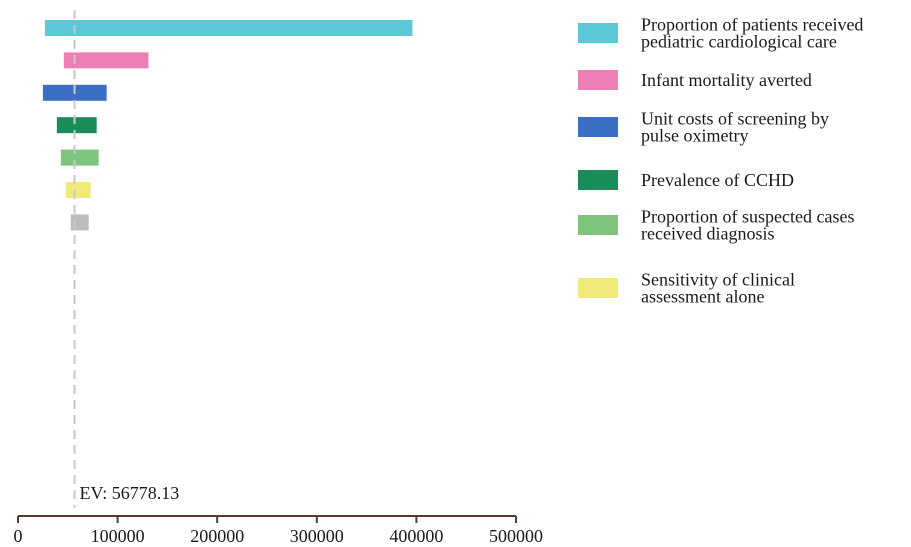 This screenshot has width=911, height=547. What do you see at coordinates (278, 530) in the screenshot?
I see `x-axis: 0 100000 200000 300000 400000 500000` at bounding box center [278, 530].